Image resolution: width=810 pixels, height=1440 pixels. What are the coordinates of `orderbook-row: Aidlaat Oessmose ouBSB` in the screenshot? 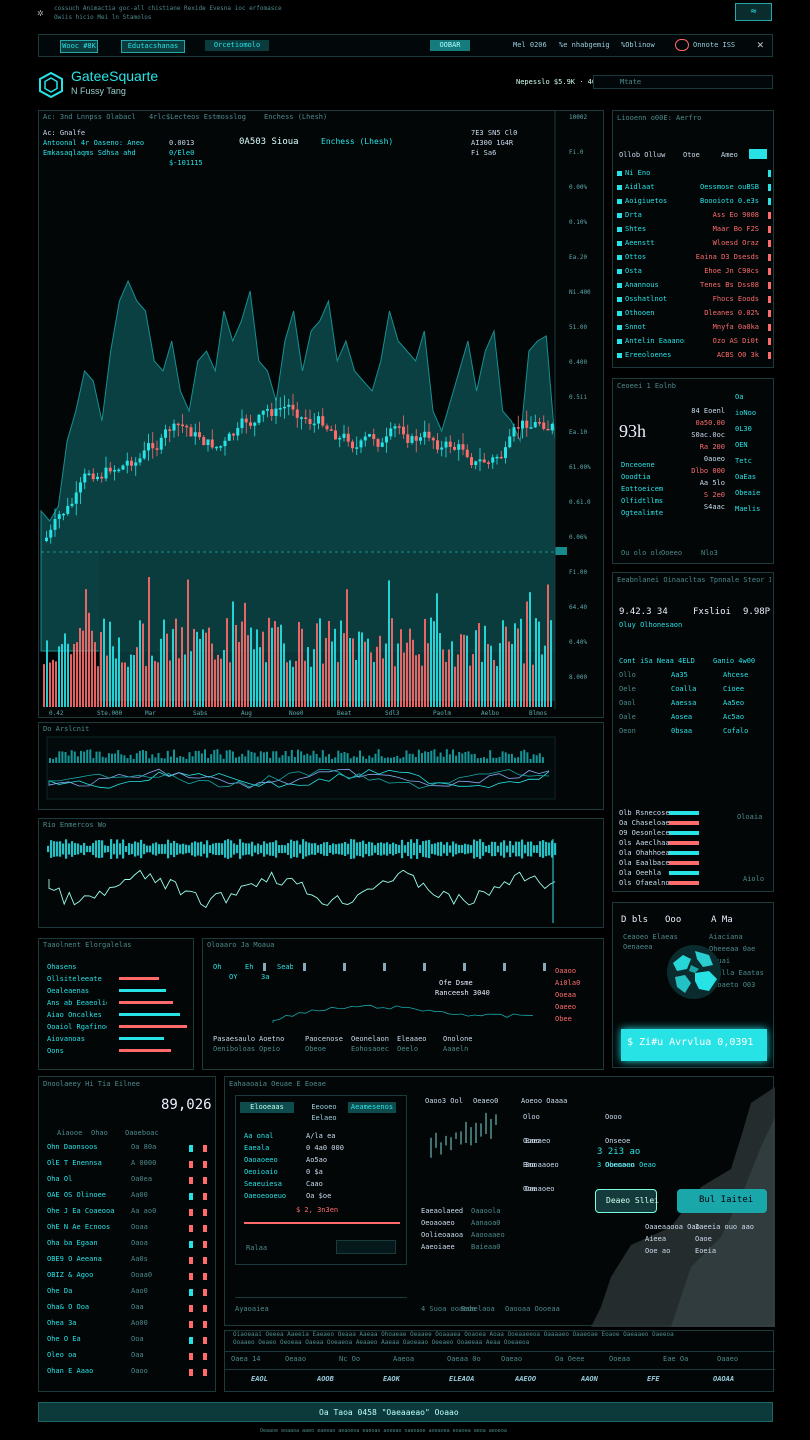 It's located at (694, 187).